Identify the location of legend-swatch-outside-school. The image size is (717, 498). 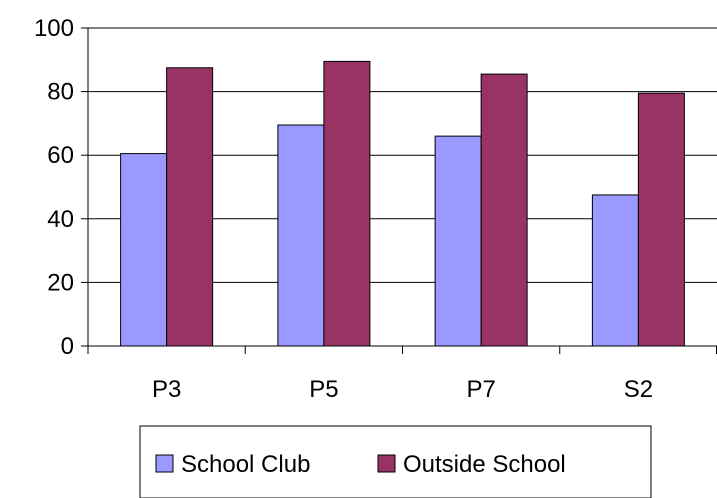
(386, 463).